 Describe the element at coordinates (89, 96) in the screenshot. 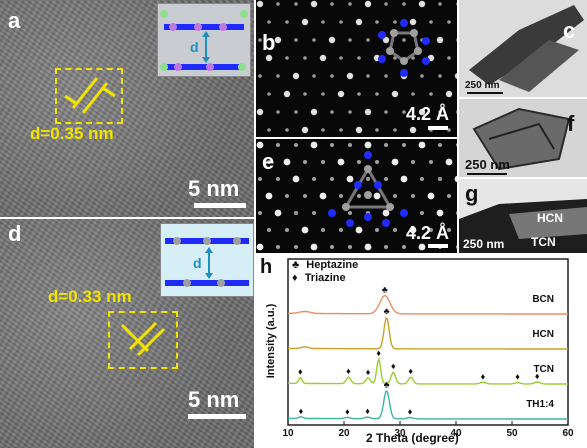

I see `lattice-fringe-box` at that location.